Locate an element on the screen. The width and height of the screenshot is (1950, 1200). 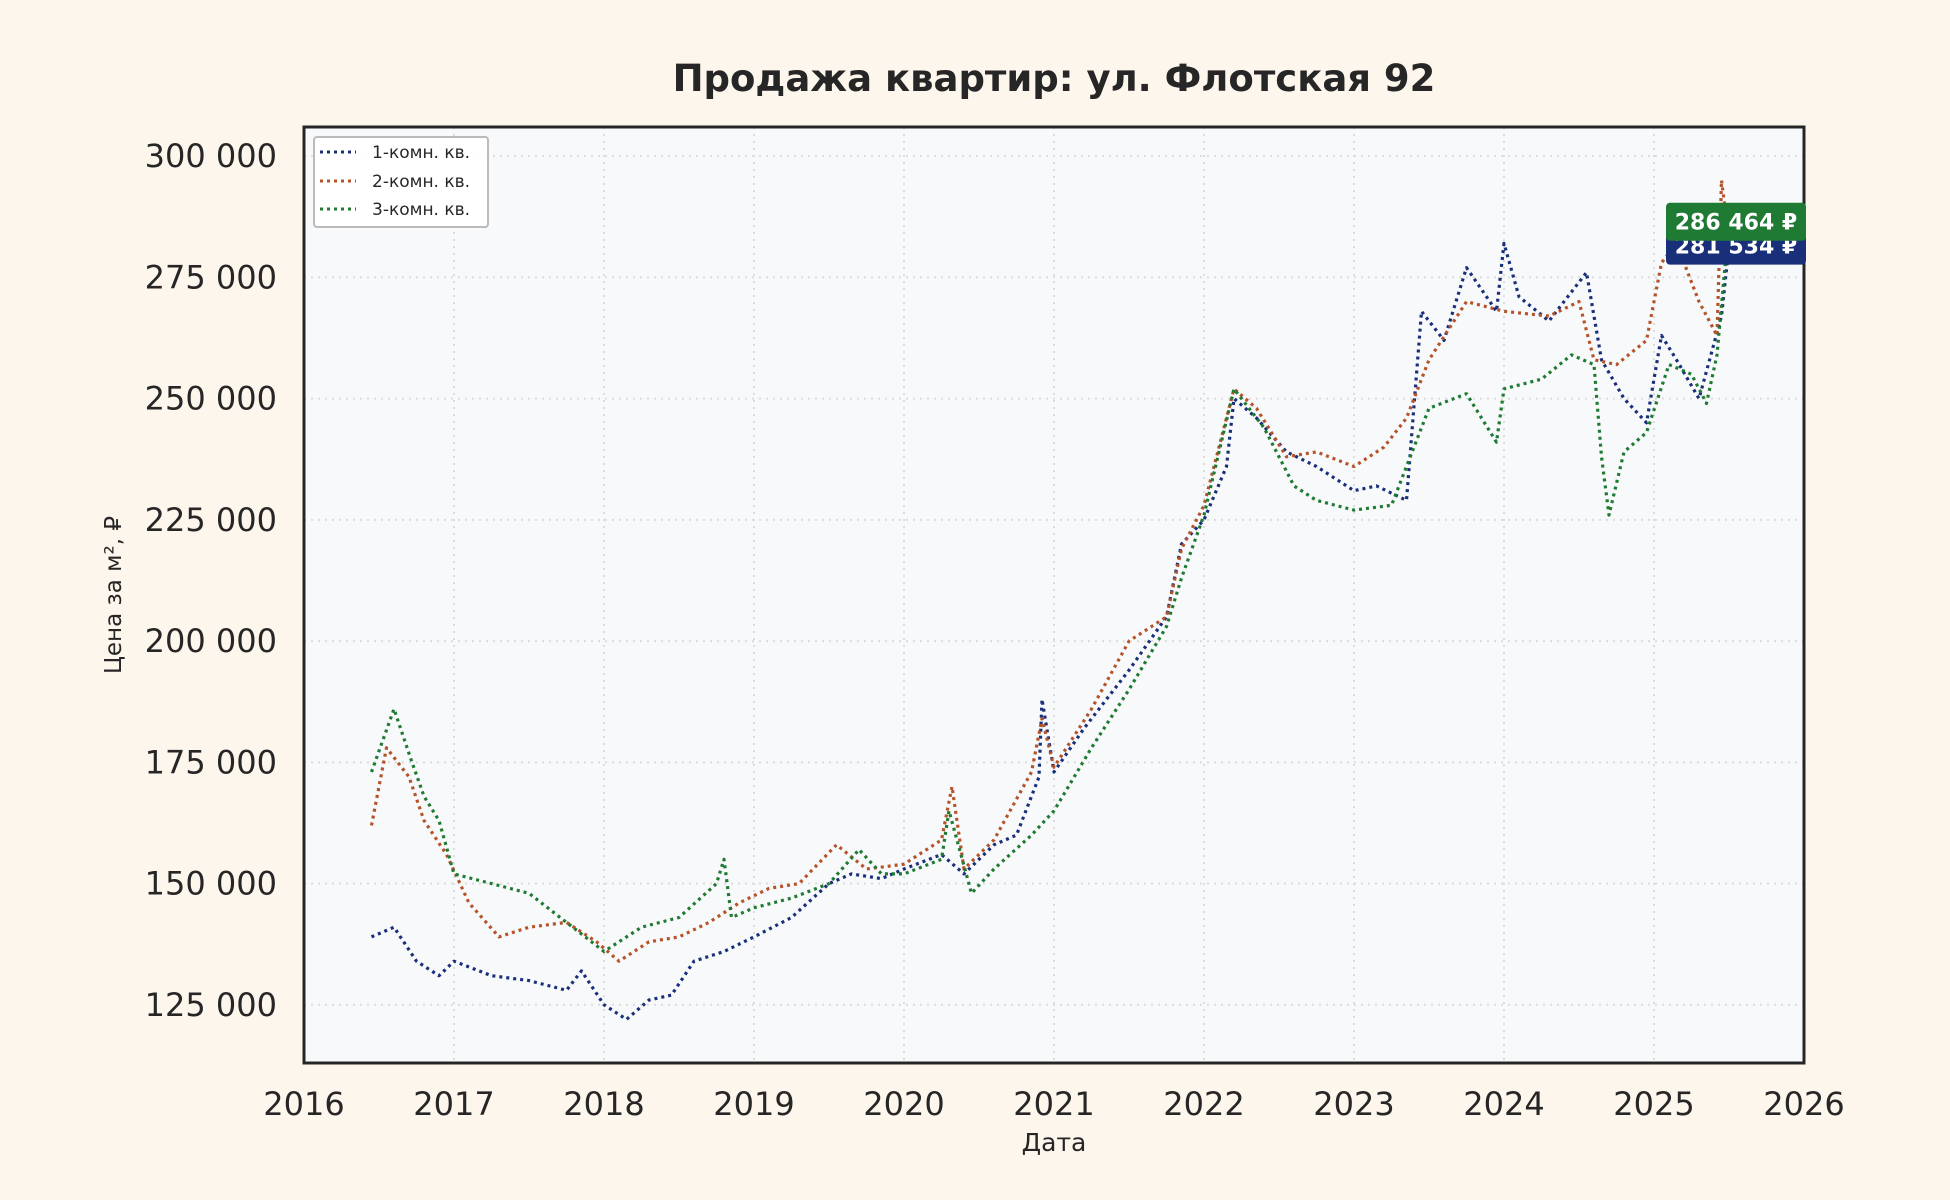
y-tick-label: 225 000 is located at coordinates (211, 520).